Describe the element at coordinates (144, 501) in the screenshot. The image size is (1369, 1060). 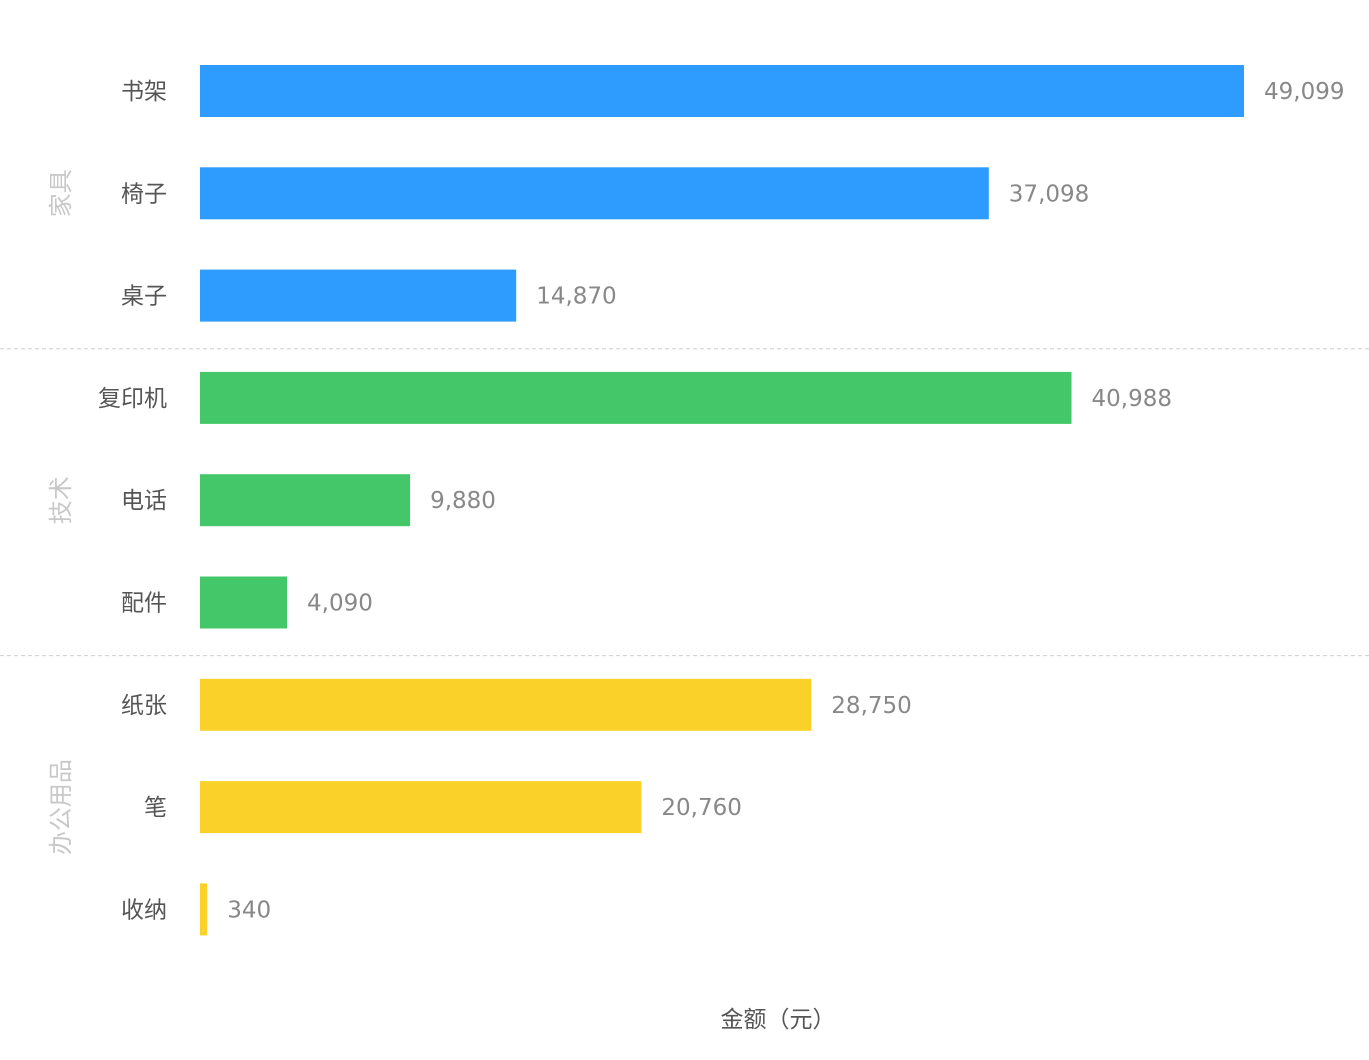
I see `category-label: 电话` at that location.